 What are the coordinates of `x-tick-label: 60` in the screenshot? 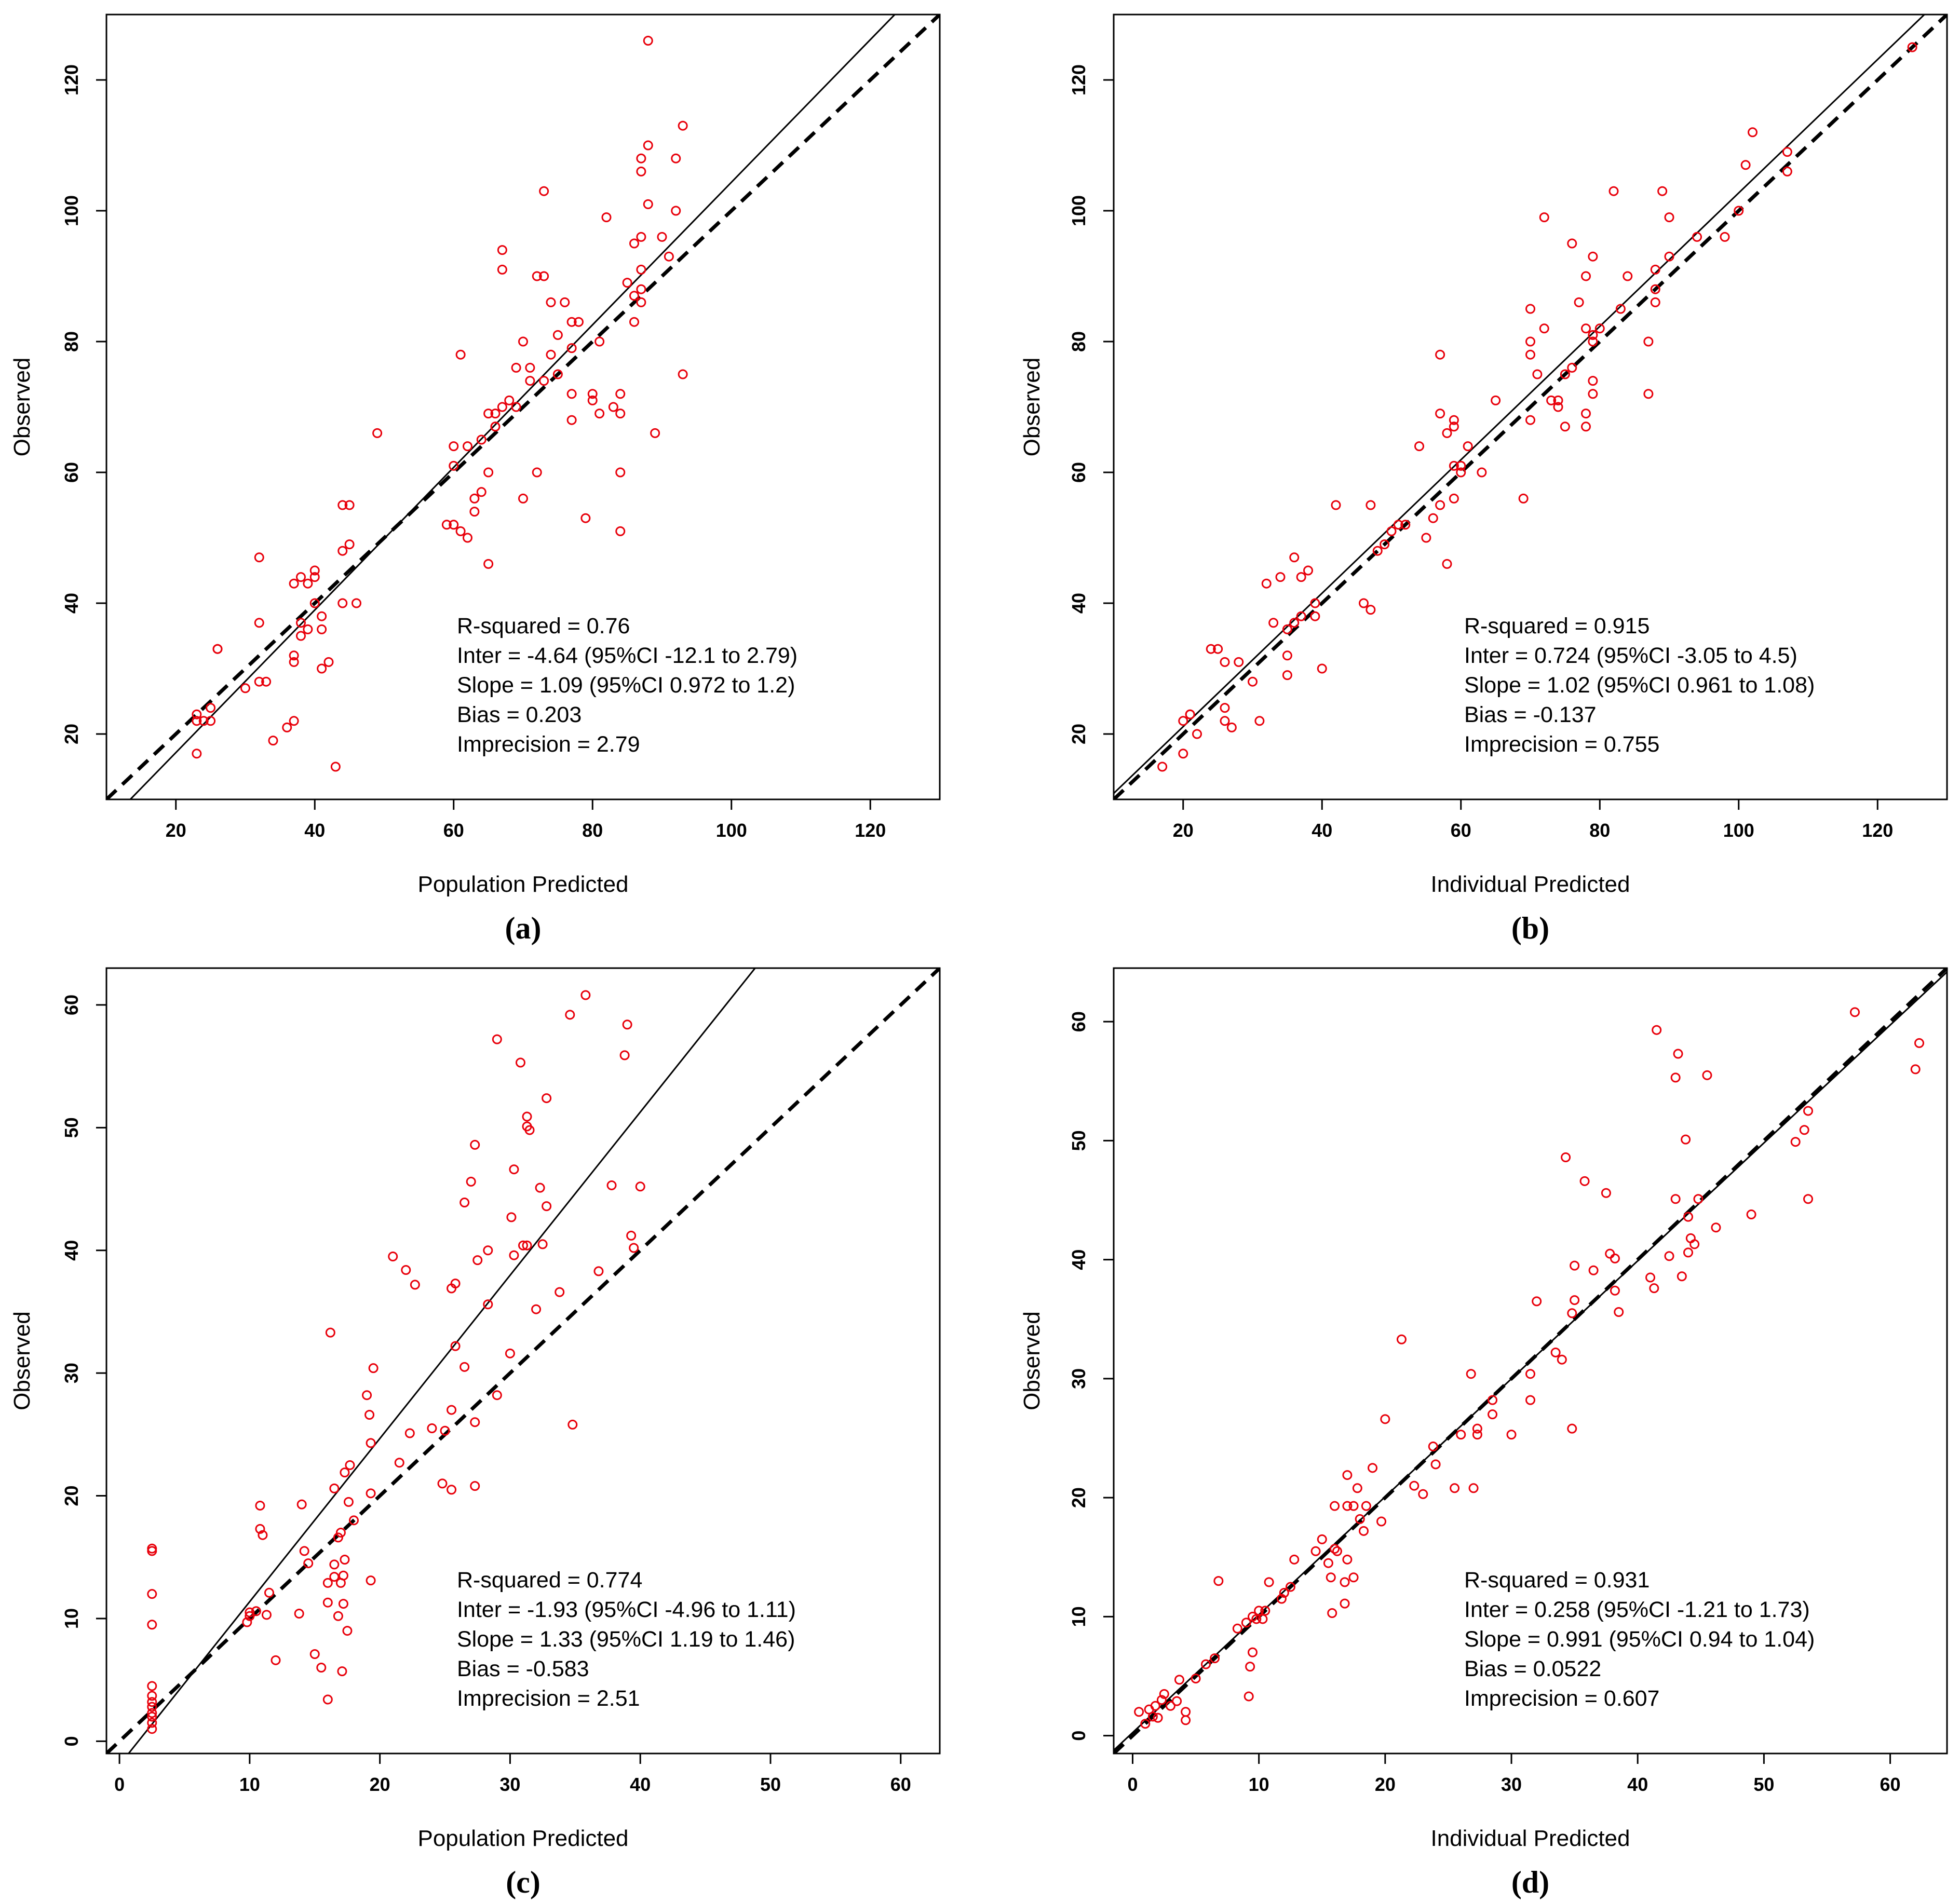 It's located at (453, 830).